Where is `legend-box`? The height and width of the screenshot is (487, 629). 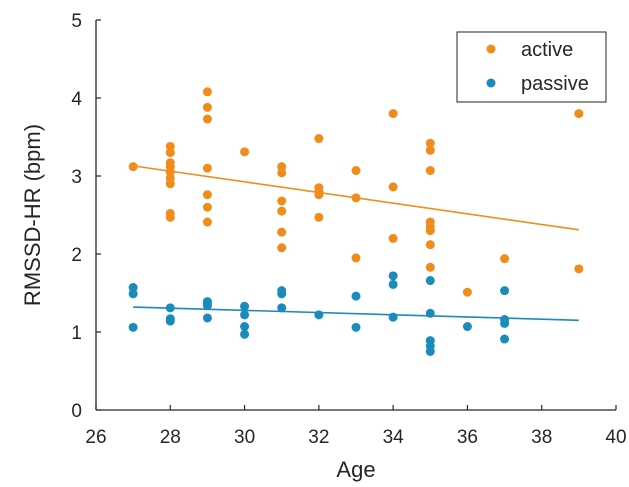 legend-box is located at coordinates (531, 67).